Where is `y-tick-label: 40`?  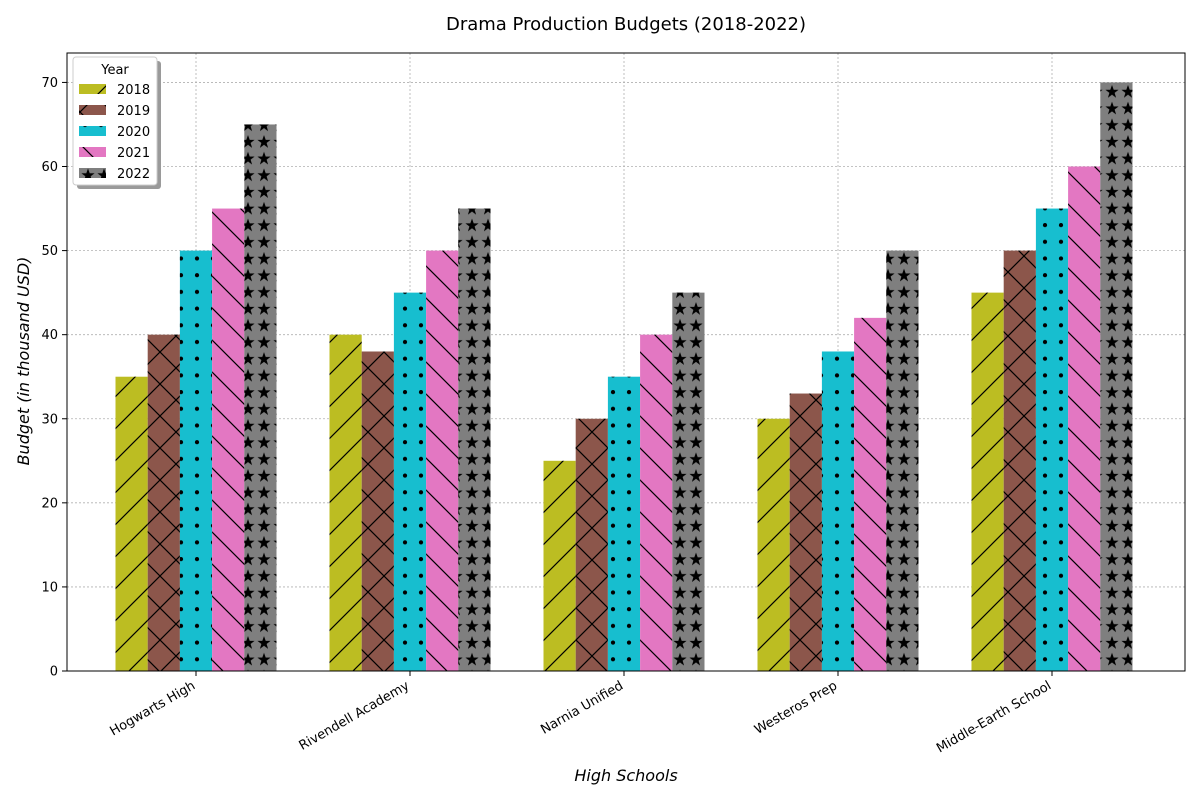 y-tick-label: 40 is located at coordinates (49, 335).